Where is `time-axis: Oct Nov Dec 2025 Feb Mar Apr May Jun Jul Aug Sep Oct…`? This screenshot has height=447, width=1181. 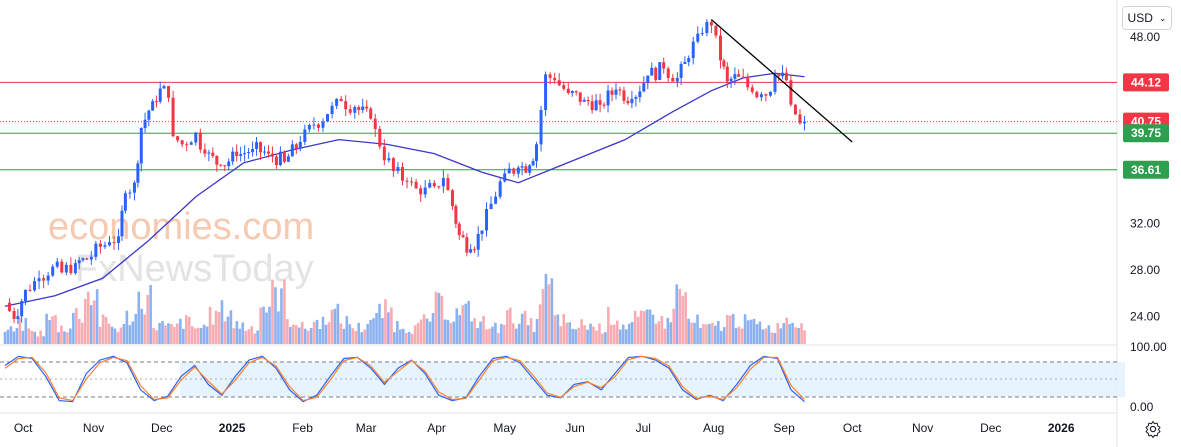 time-axis: Oct Nov Dec 2025 Feb Mar Apr May Jun Jul Aug Sep Oct… is located at coordinates (544, 428).